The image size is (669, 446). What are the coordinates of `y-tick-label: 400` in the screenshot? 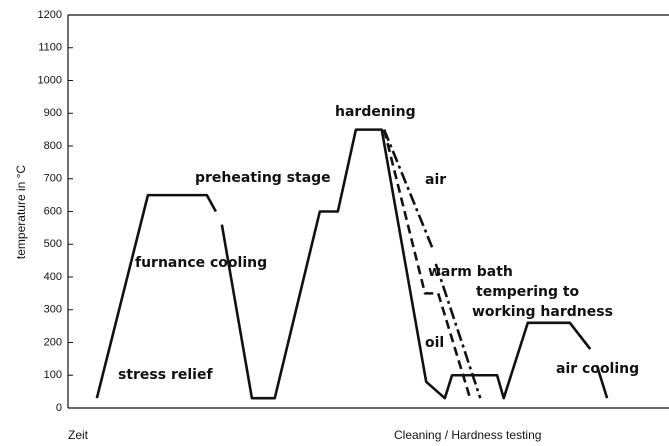 It's located at (53, 277).